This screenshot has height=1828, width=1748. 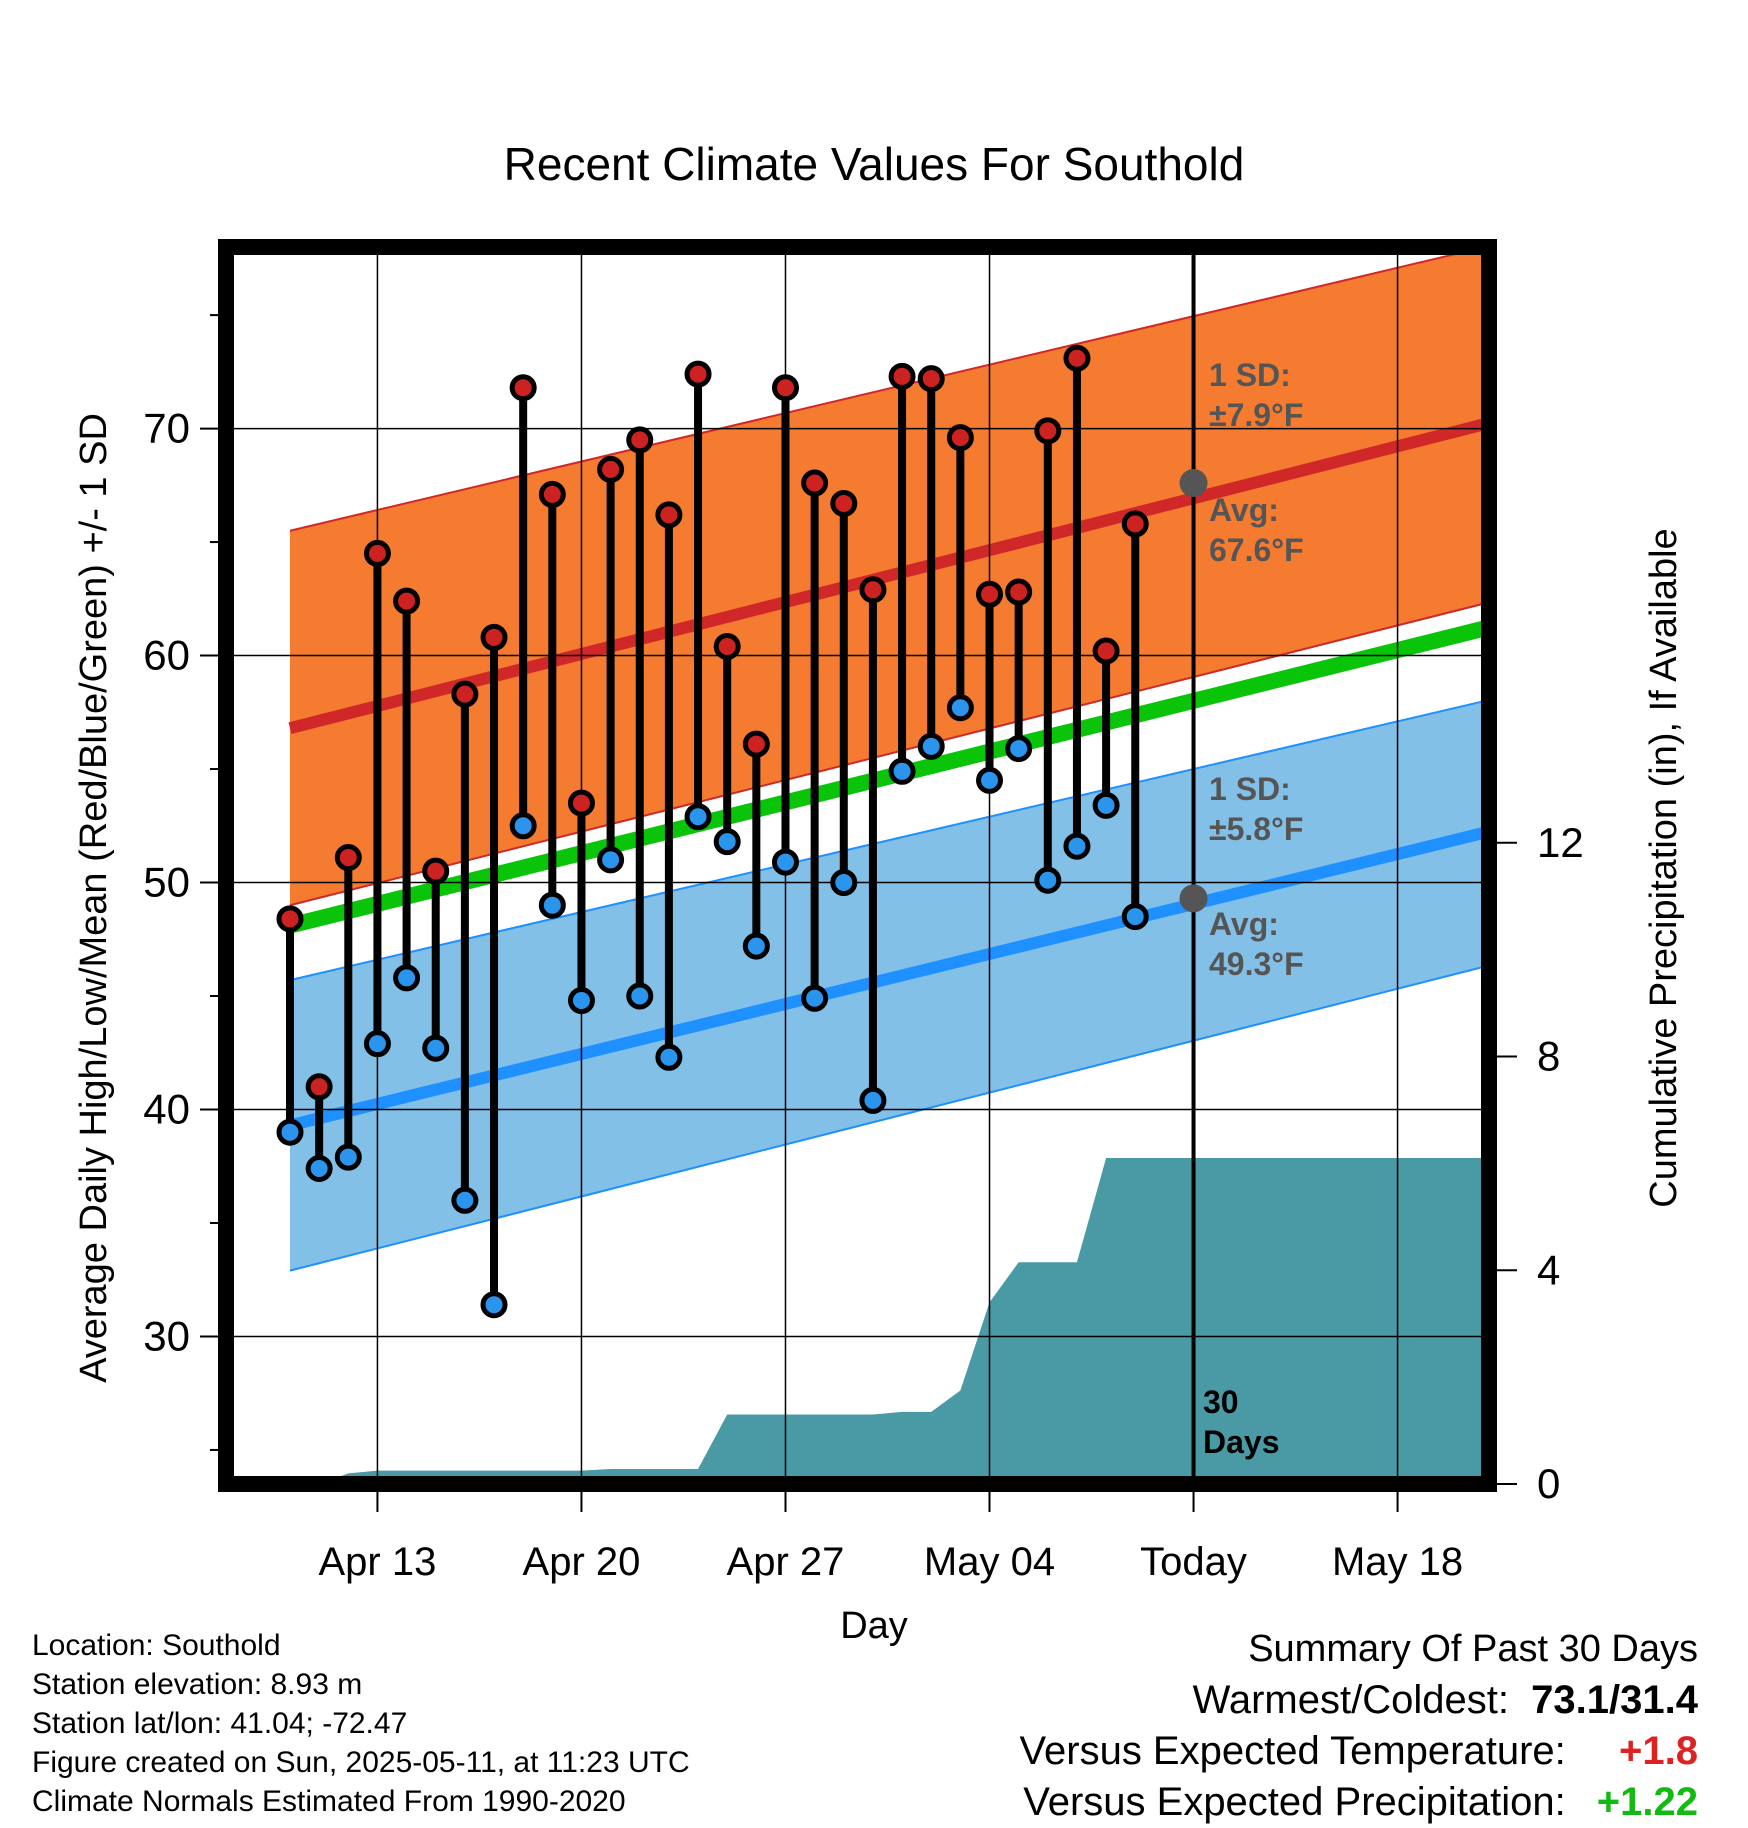 I want to click on low-avg-annotation: Avg: 49.3°F, so click(x=1256, y=944).